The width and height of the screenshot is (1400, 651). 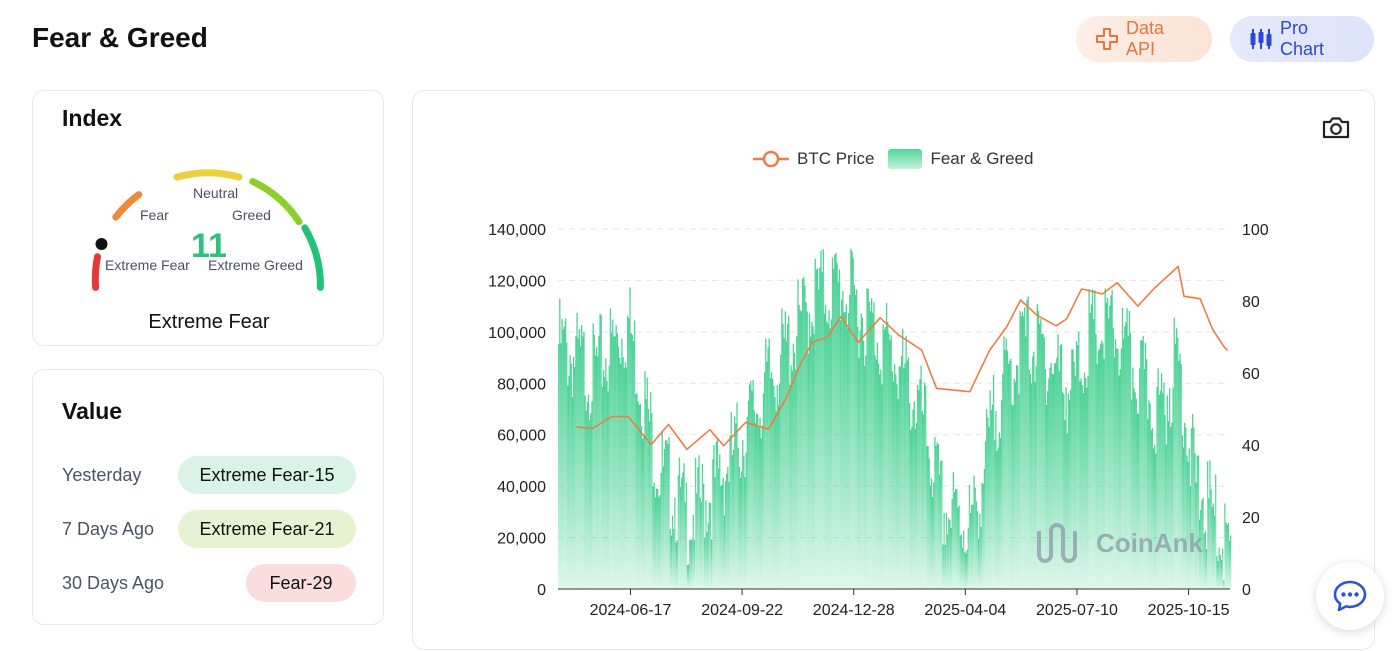 I want to click on legend-btc-price: BTC Price, so click(x=813, y=159).